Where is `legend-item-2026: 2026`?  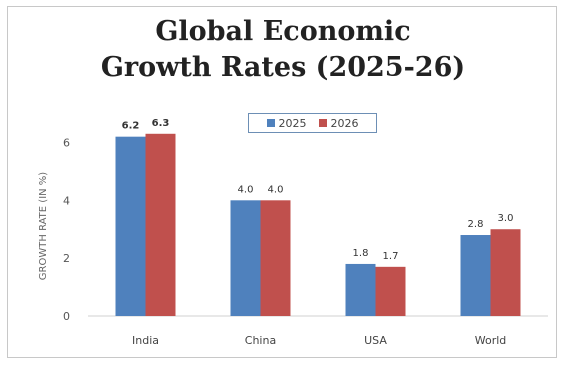 legend-item-2026: 2026 is located at coordinates (338, 123).